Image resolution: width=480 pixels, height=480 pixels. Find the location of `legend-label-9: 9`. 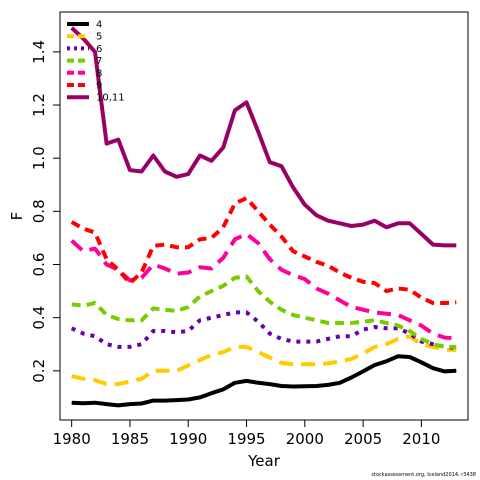

legend-label-9: 9 is located at coordinates (99, 86).